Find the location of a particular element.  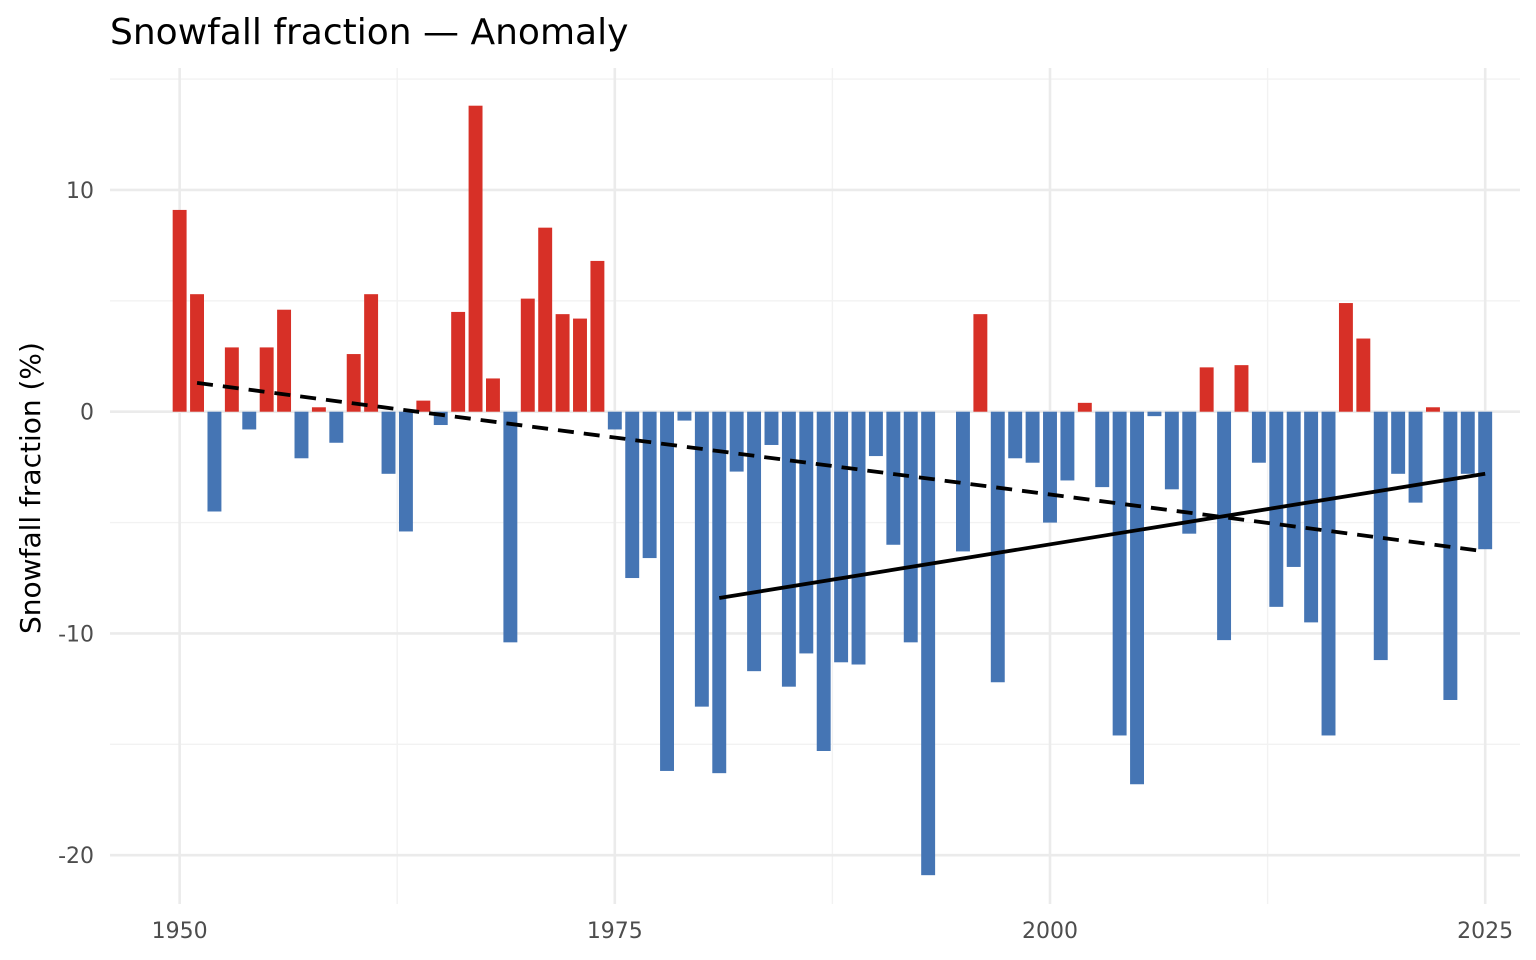

bar-1985 is located at coordinates (788, 549).